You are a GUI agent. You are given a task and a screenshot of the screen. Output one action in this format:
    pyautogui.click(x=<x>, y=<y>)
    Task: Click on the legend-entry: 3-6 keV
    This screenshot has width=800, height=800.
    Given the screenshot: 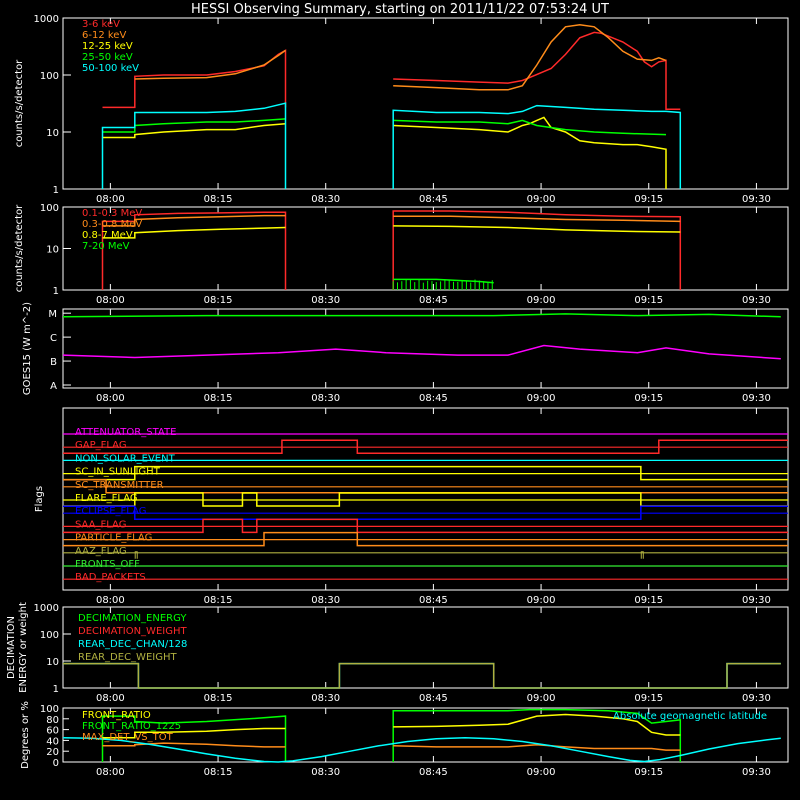 What is the action you would take?
    pyautogui.click(x=101, y=24)
    